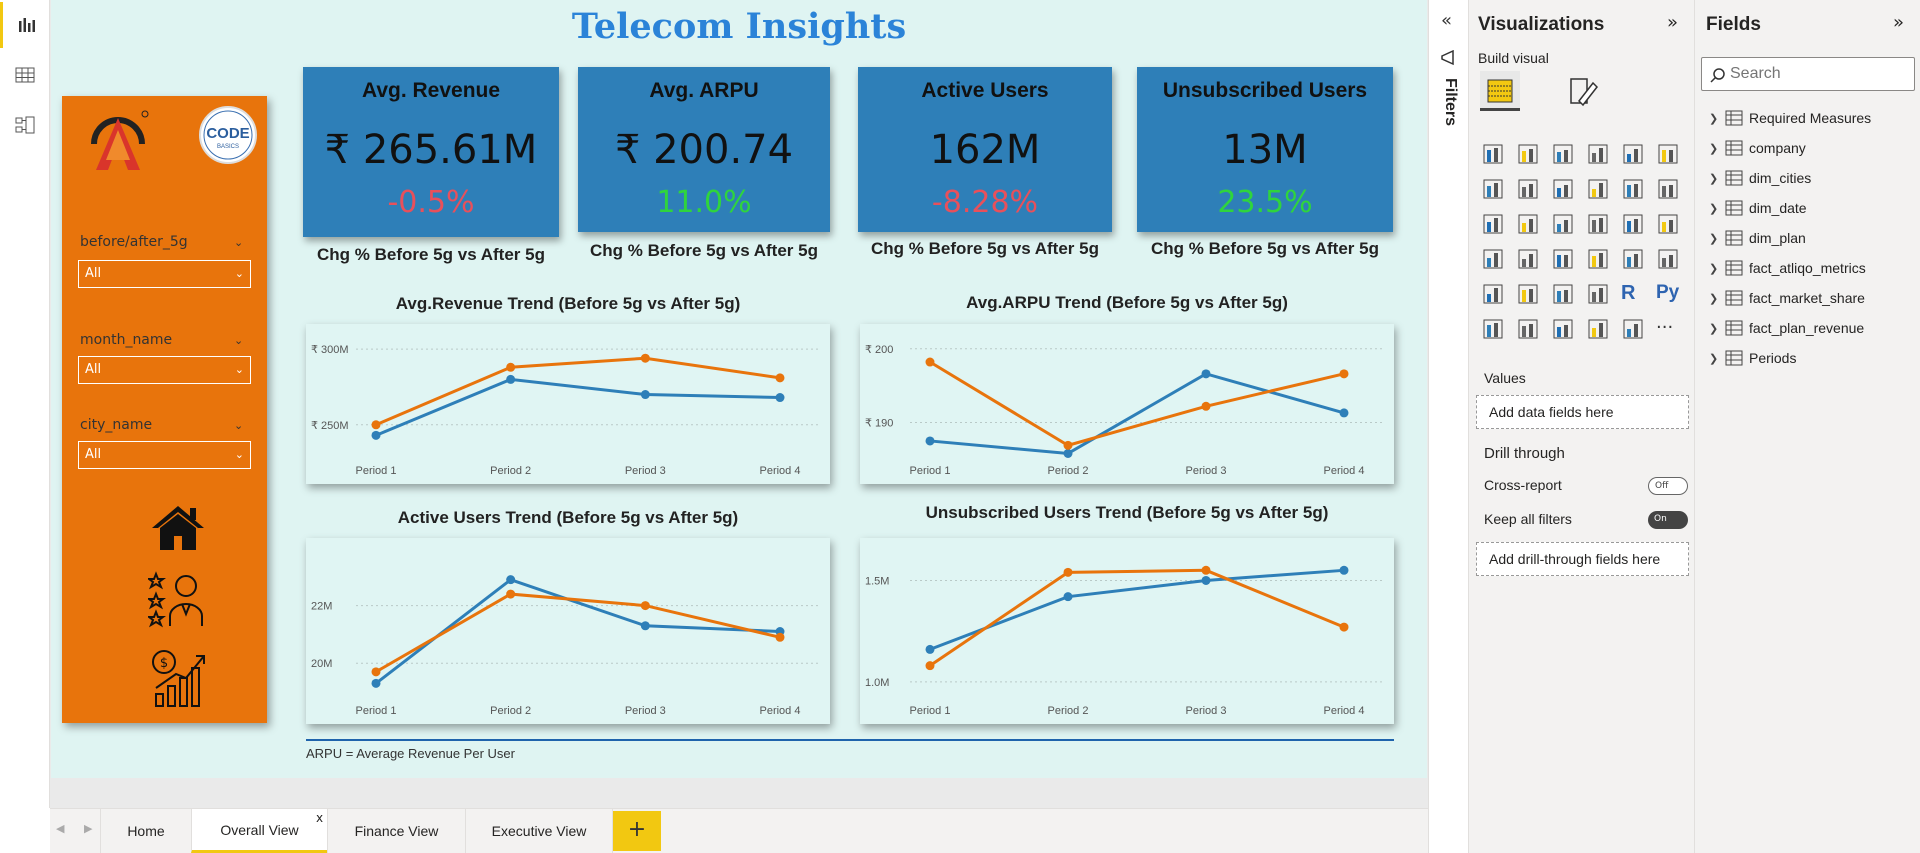 The height and width of the screenshot is (853, 1920). Describe the element at coordinates (320, 818) in the screenshot. I see `close-tab-icon: x` at that location.